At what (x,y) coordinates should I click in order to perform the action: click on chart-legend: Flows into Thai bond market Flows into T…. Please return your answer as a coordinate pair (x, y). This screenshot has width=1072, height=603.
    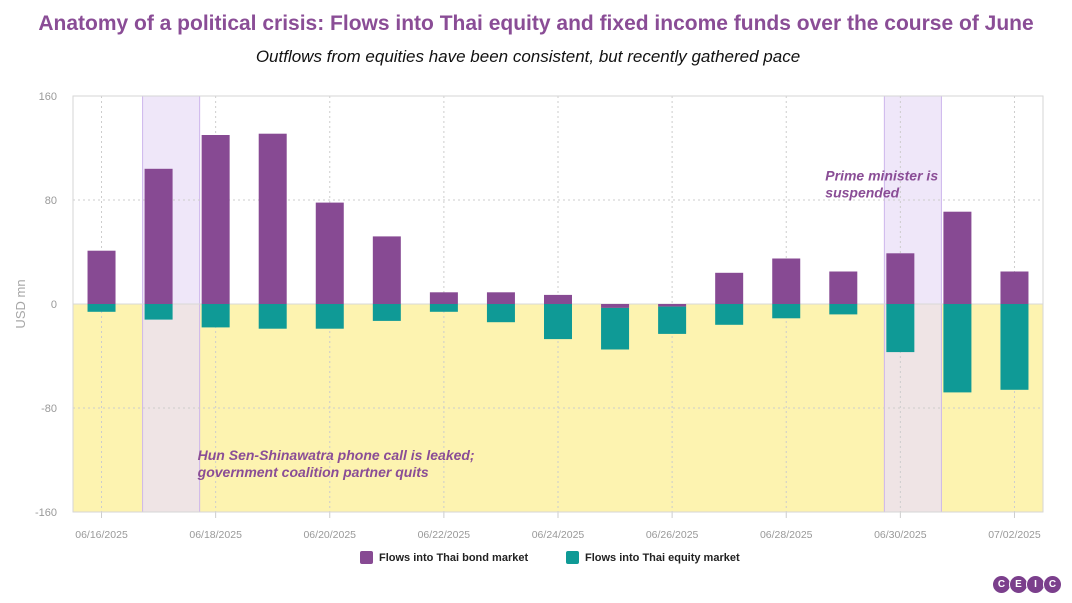
    Looking at the image, I should click on (536, 559).